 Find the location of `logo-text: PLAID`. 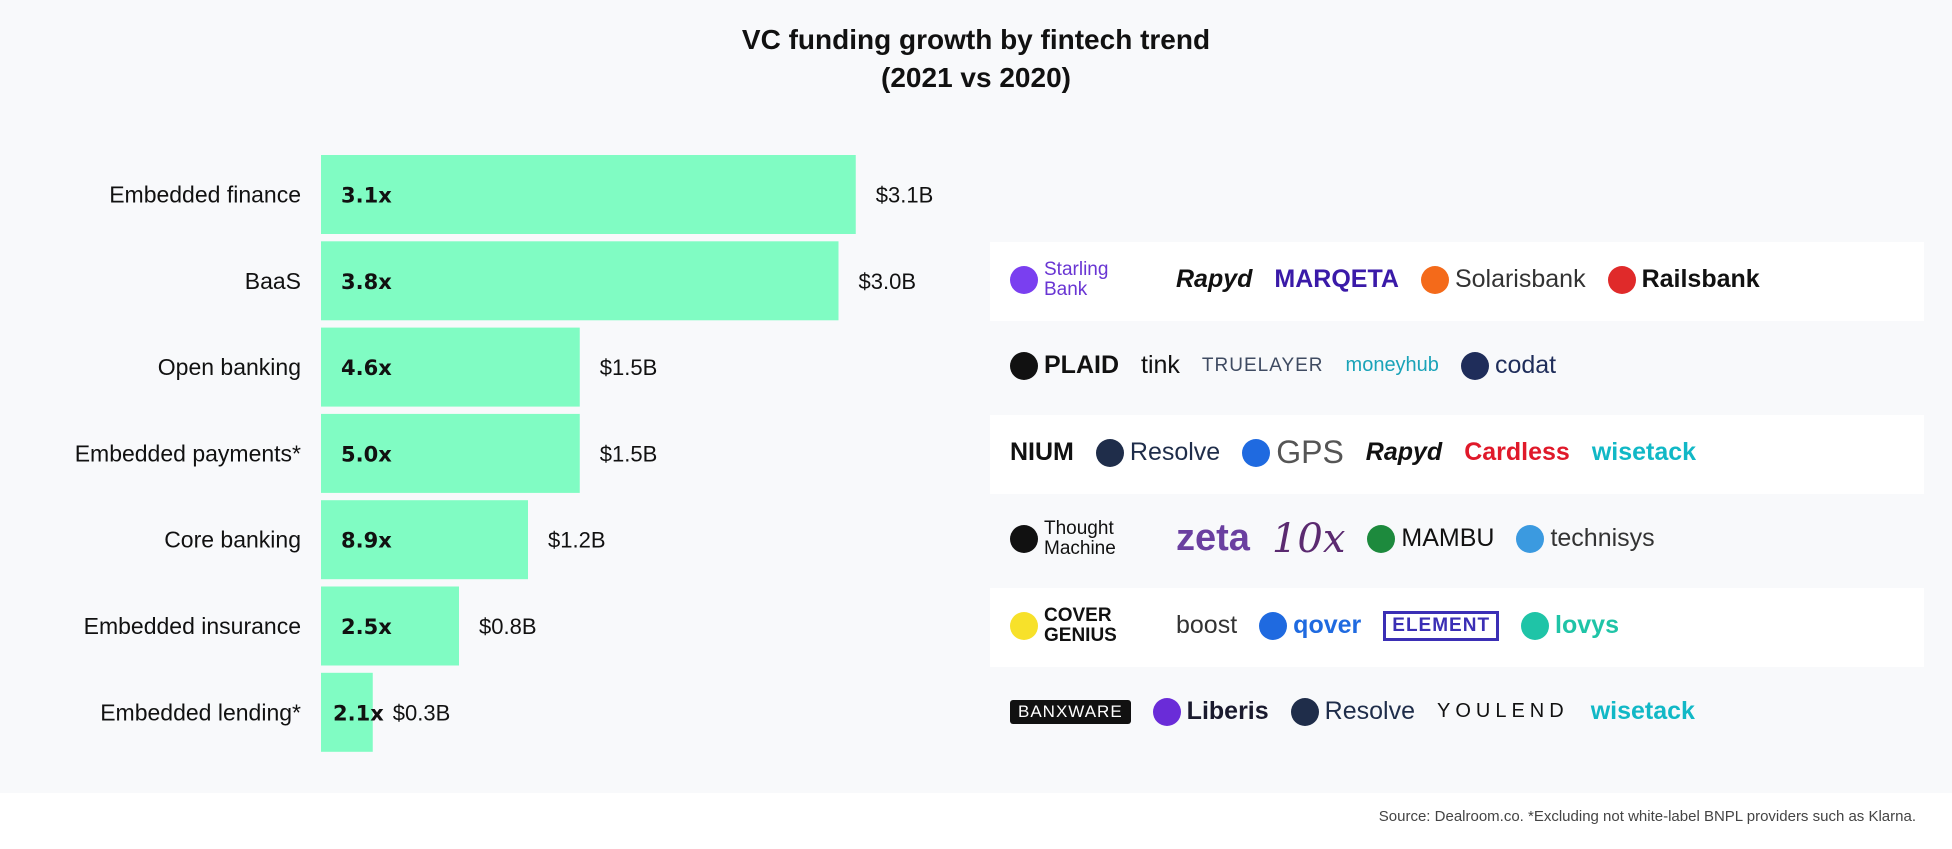

logo-text: PLAID is located at coordinates (1081, 365).